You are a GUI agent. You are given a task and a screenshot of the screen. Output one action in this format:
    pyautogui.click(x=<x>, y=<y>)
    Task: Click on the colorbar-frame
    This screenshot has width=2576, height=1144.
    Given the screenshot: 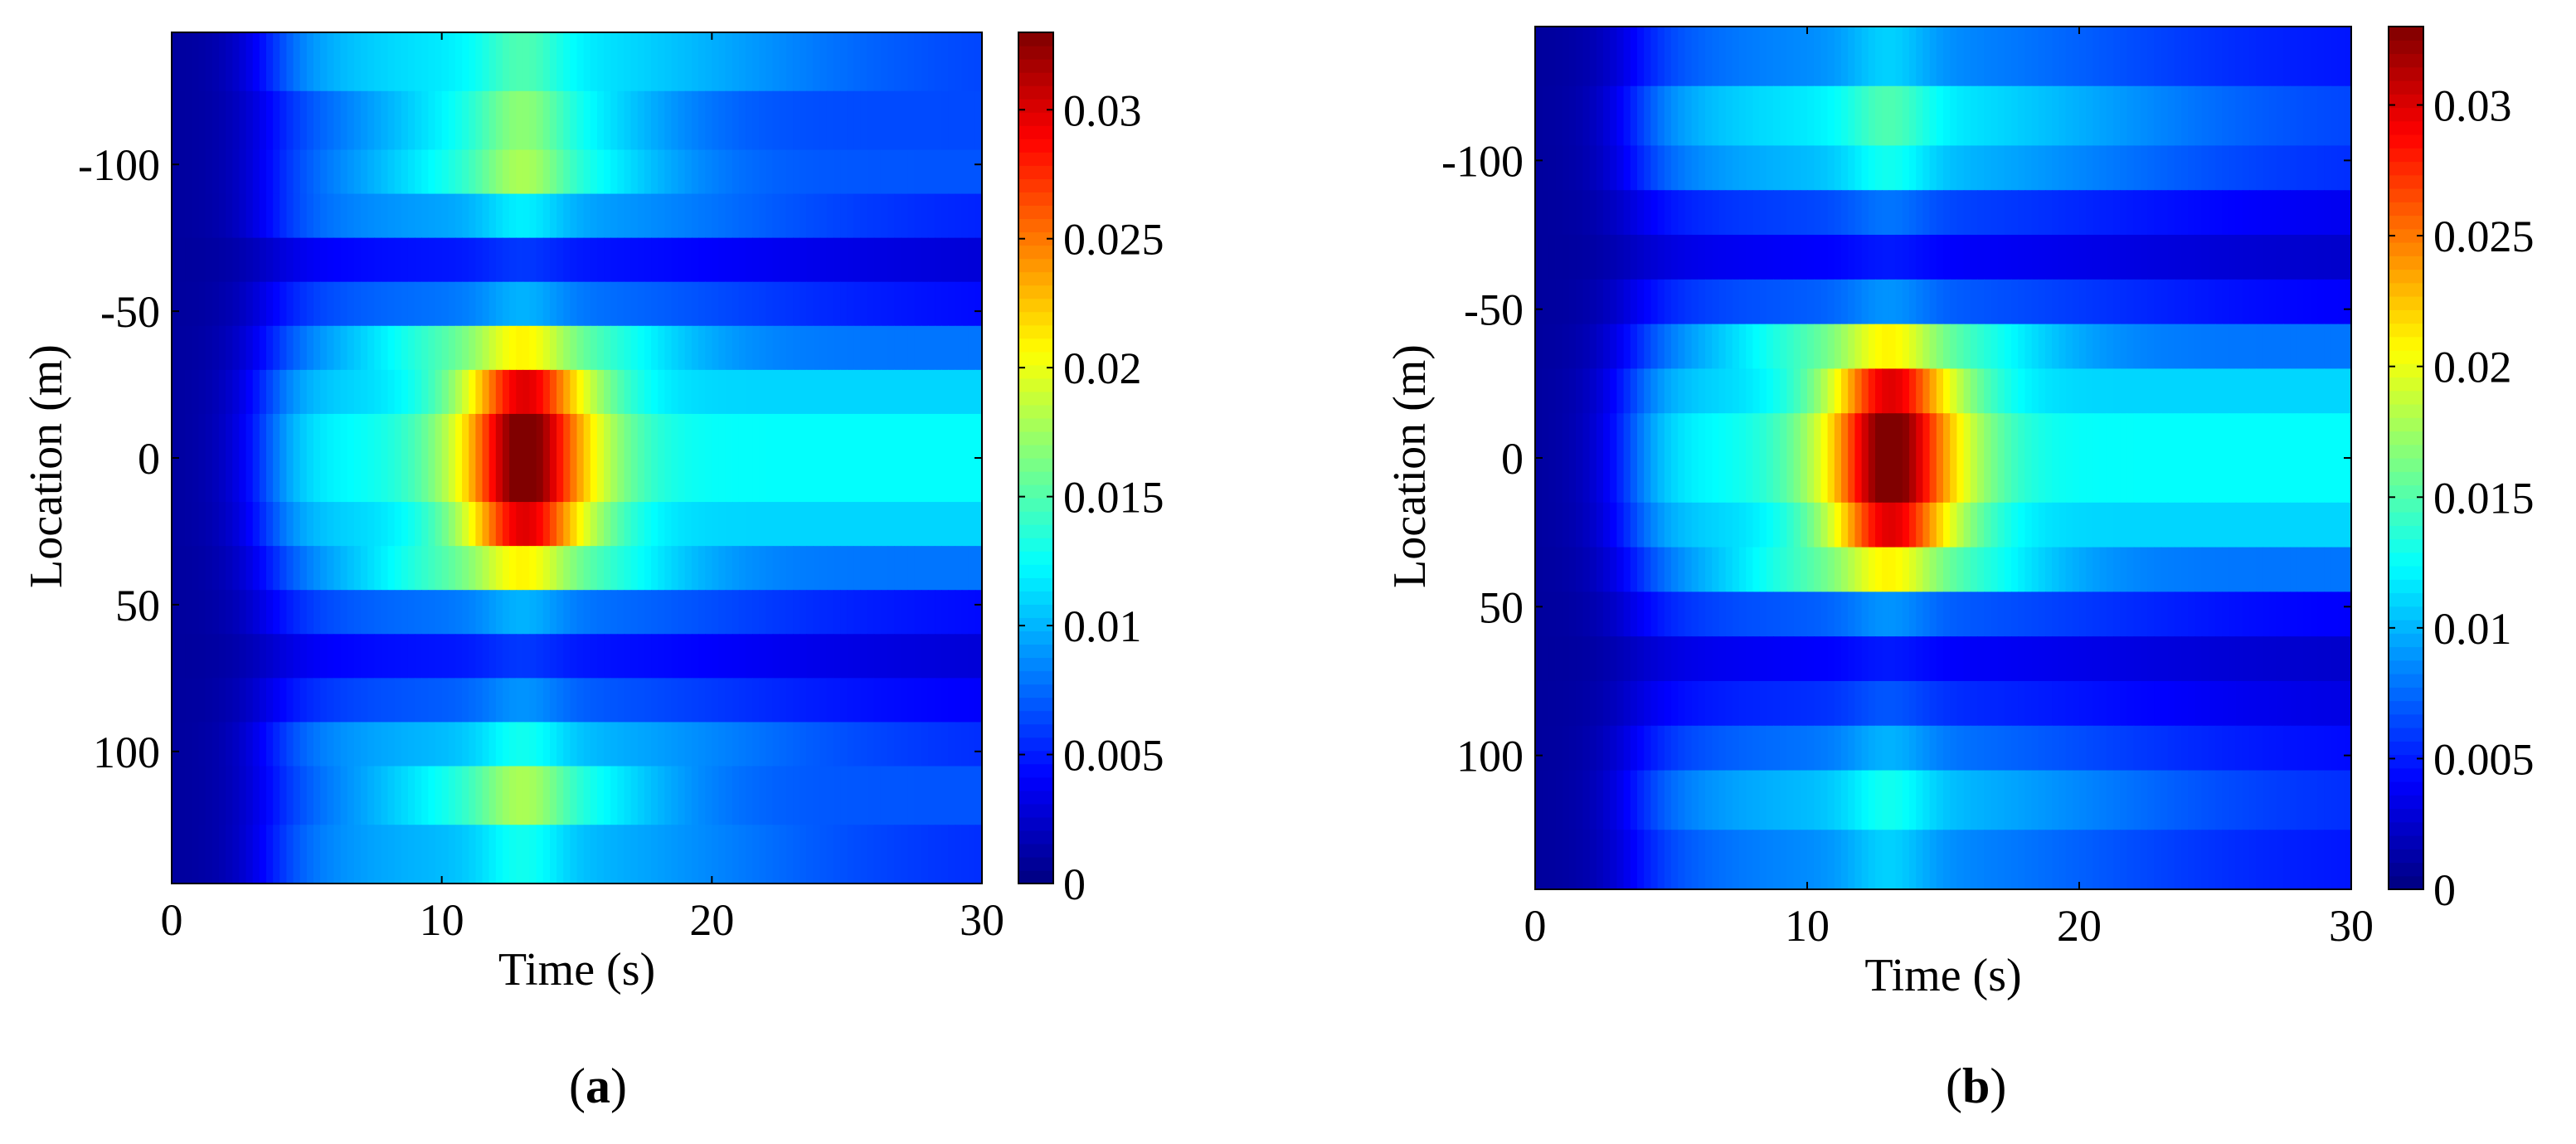 What is the action you would take?
    pyautogui.click(x=2406, y=458)
    